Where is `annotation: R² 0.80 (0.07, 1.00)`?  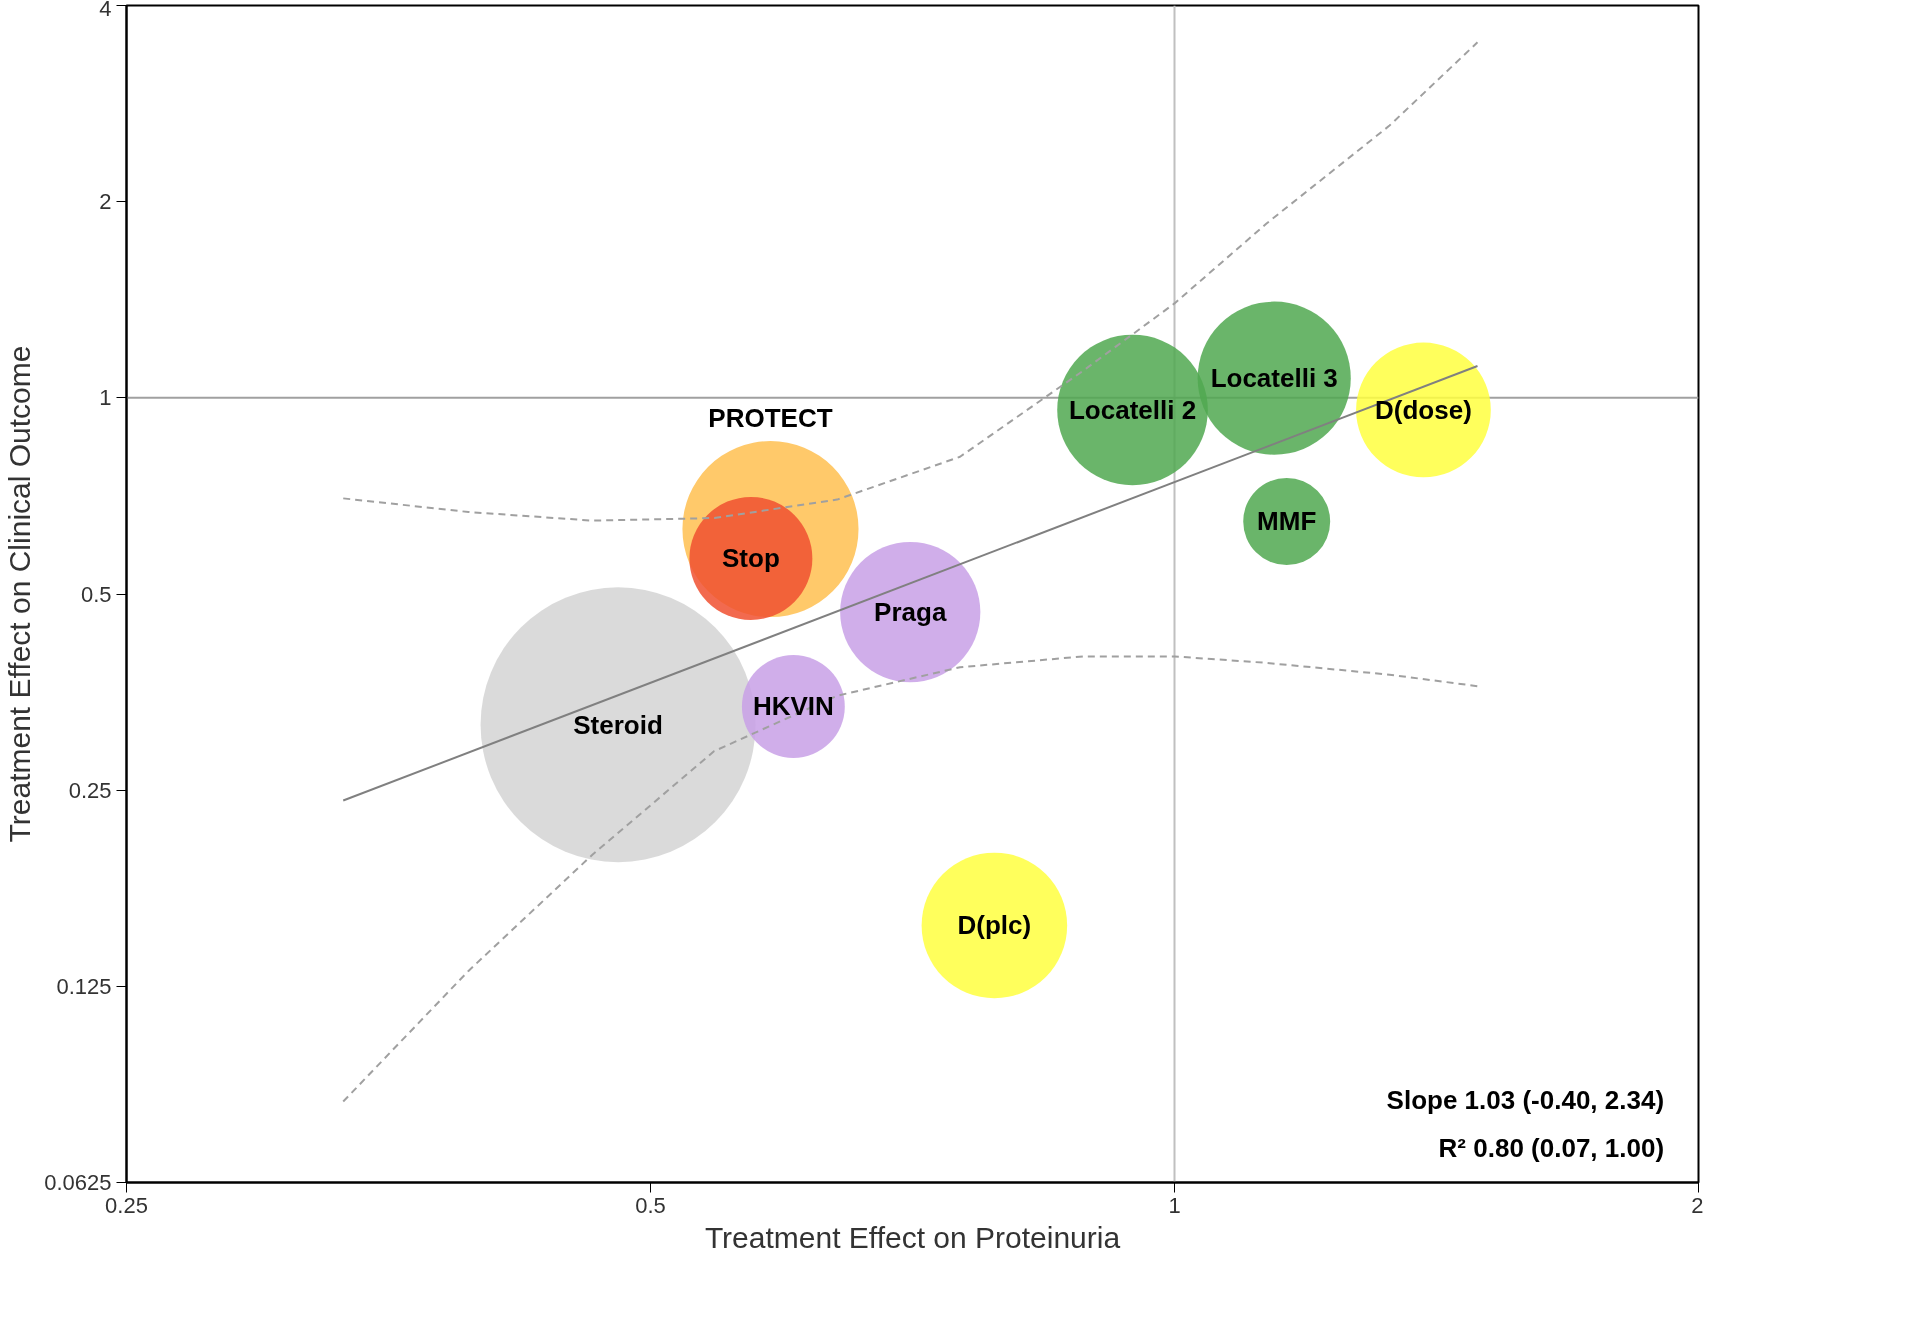
annotation: R² 0.80 (0.07, 1.00) is located at coordinates (1551, 1147).